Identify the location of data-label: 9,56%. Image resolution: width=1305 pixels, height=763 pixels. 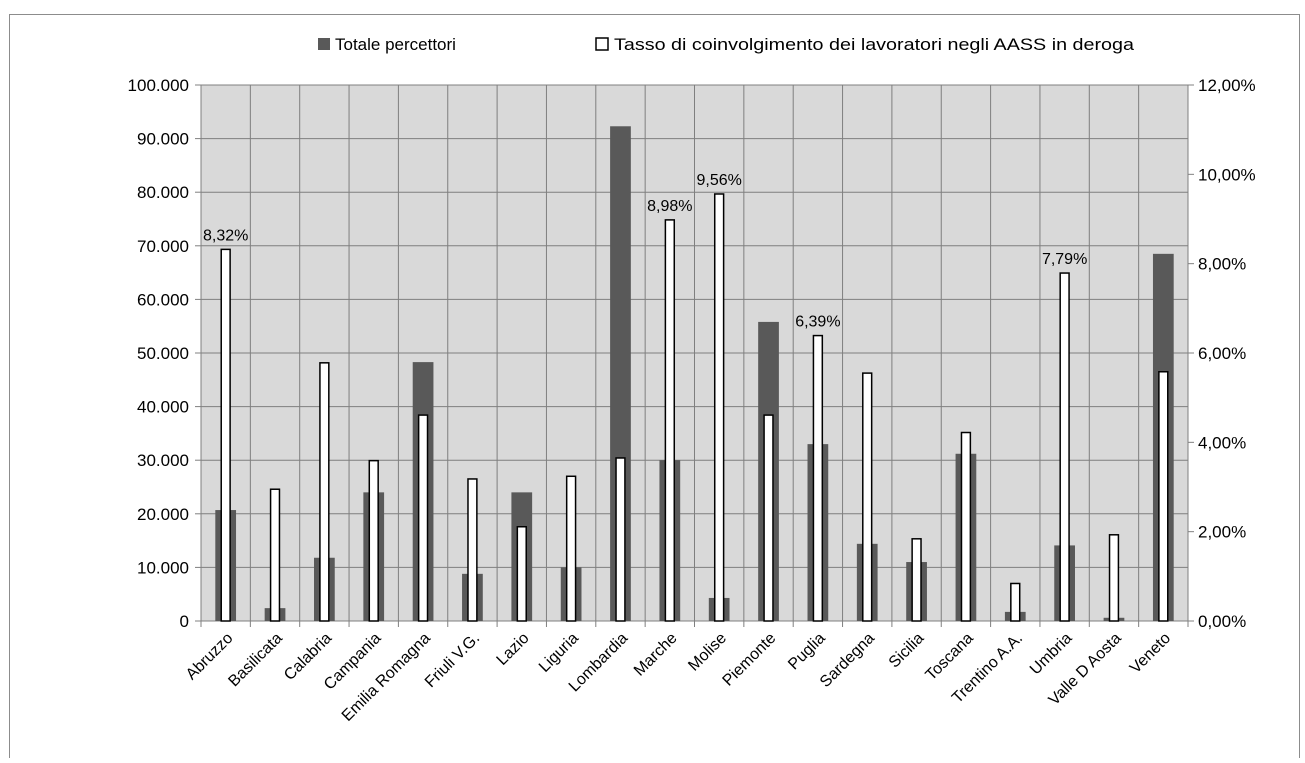
(718, 180).